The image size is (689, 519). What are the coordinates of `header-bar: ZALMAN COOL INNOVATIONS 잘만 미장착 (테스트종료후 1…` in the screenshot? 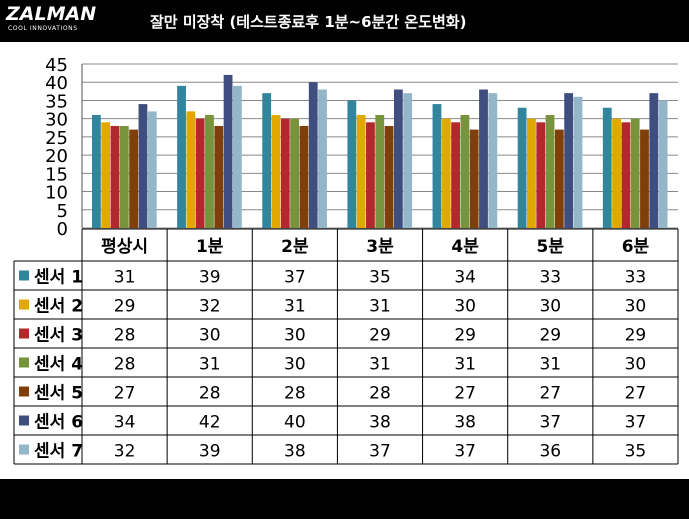 It's located at (344, 21).